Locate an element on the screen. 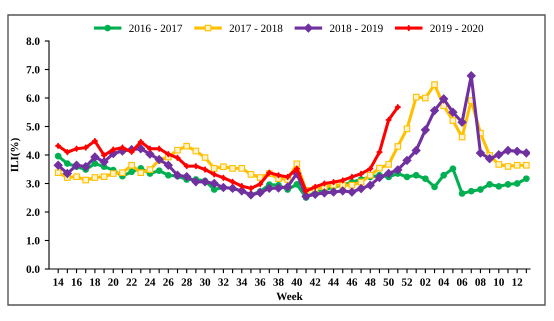  x-tick-label: 08 is located at coordinates (480, 282).